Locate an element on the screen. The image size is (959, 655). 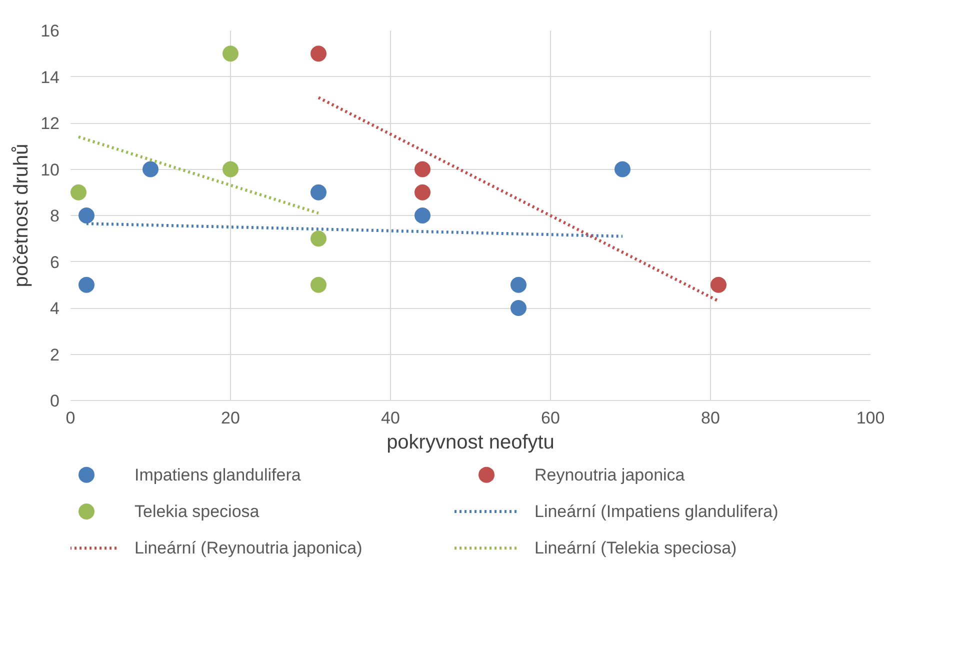
y-tick-label: 16 is located at coordinates (50, 31).